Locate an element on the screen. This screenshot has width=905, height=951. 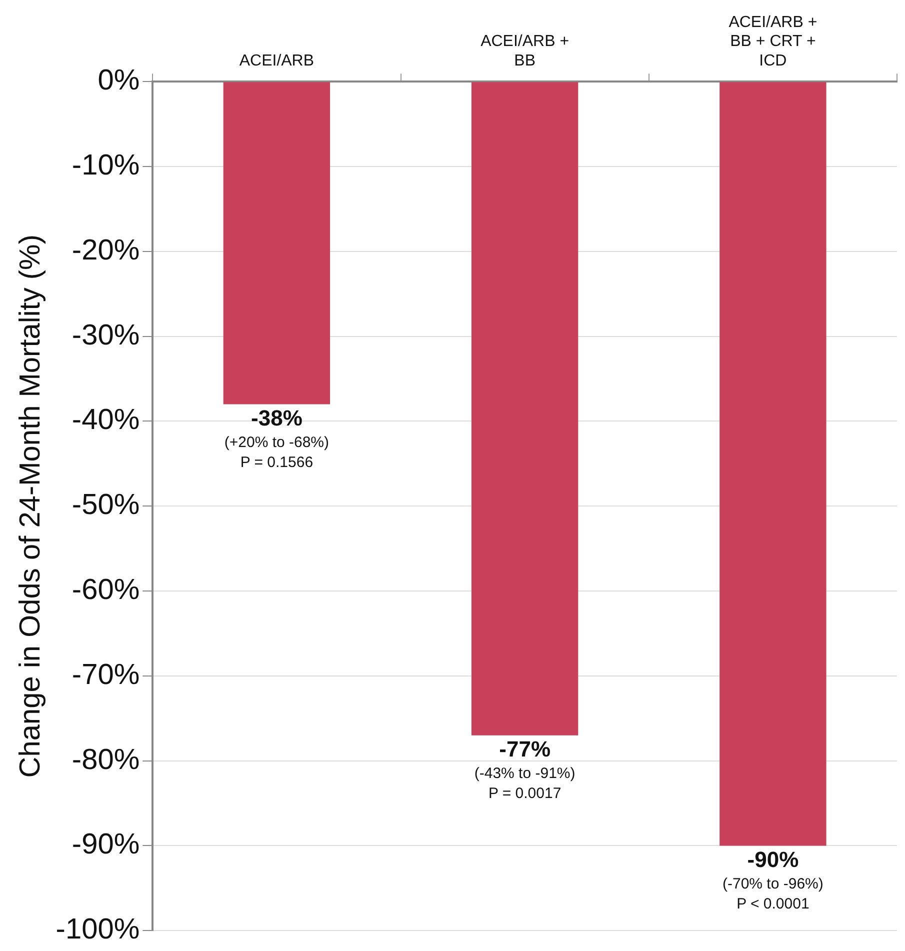
y-tick-label: -70% is located at coordinates (106, 674).